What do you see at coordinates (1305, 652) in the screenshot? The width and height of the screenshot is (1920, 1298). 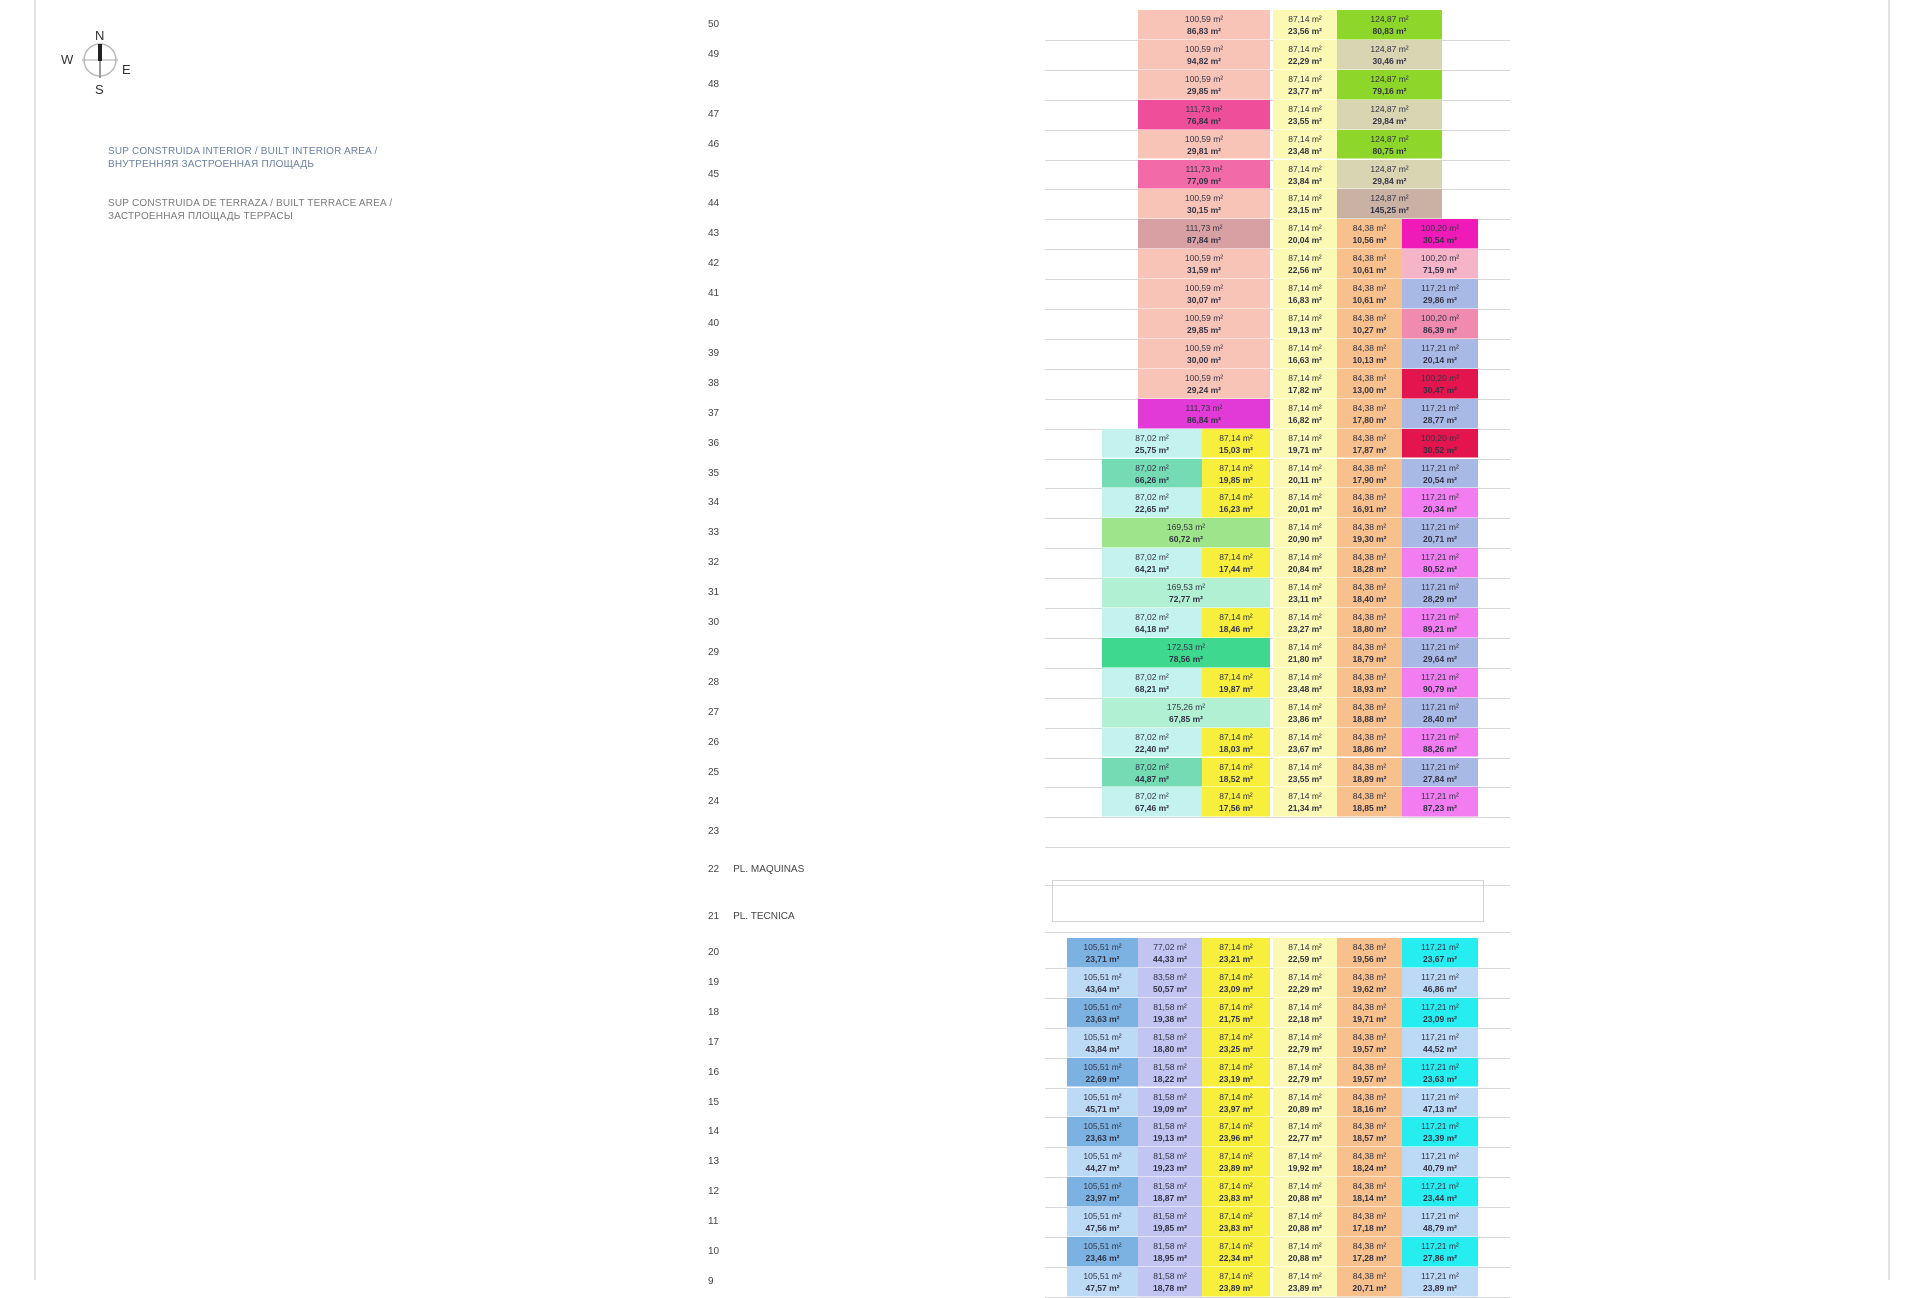 I see `apartment-cell: 87,14 m² 21,80 m²` at bounding box center [1305, 652].